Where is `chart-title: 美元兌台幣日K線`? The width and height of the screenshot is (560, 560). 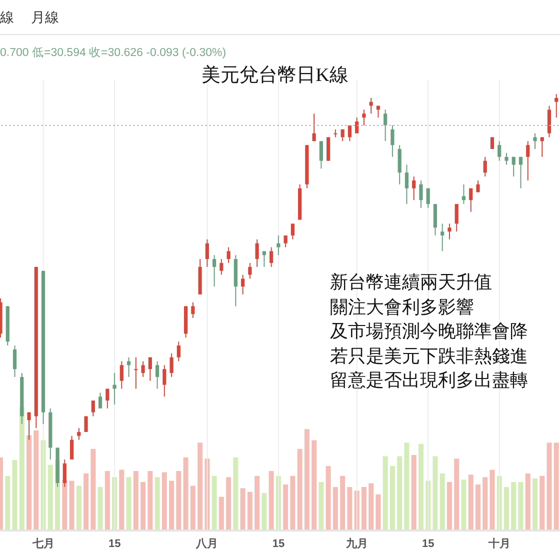
chart-title: 美元兌台幣日K線 is located at coordinates (275, 75).